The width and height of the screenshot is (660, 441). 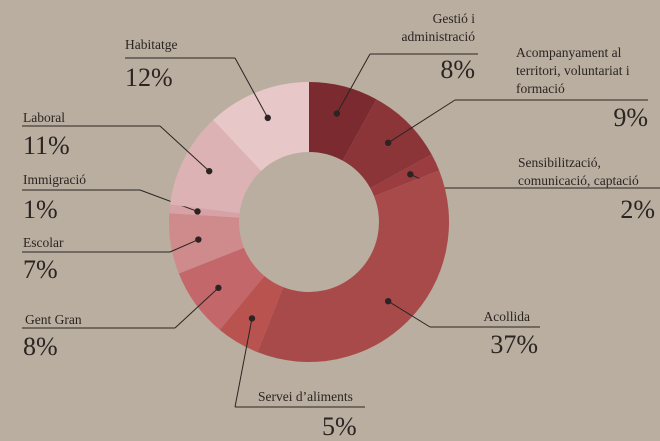 I want to click on category-label: Acollida, so click(x=507, y=316).